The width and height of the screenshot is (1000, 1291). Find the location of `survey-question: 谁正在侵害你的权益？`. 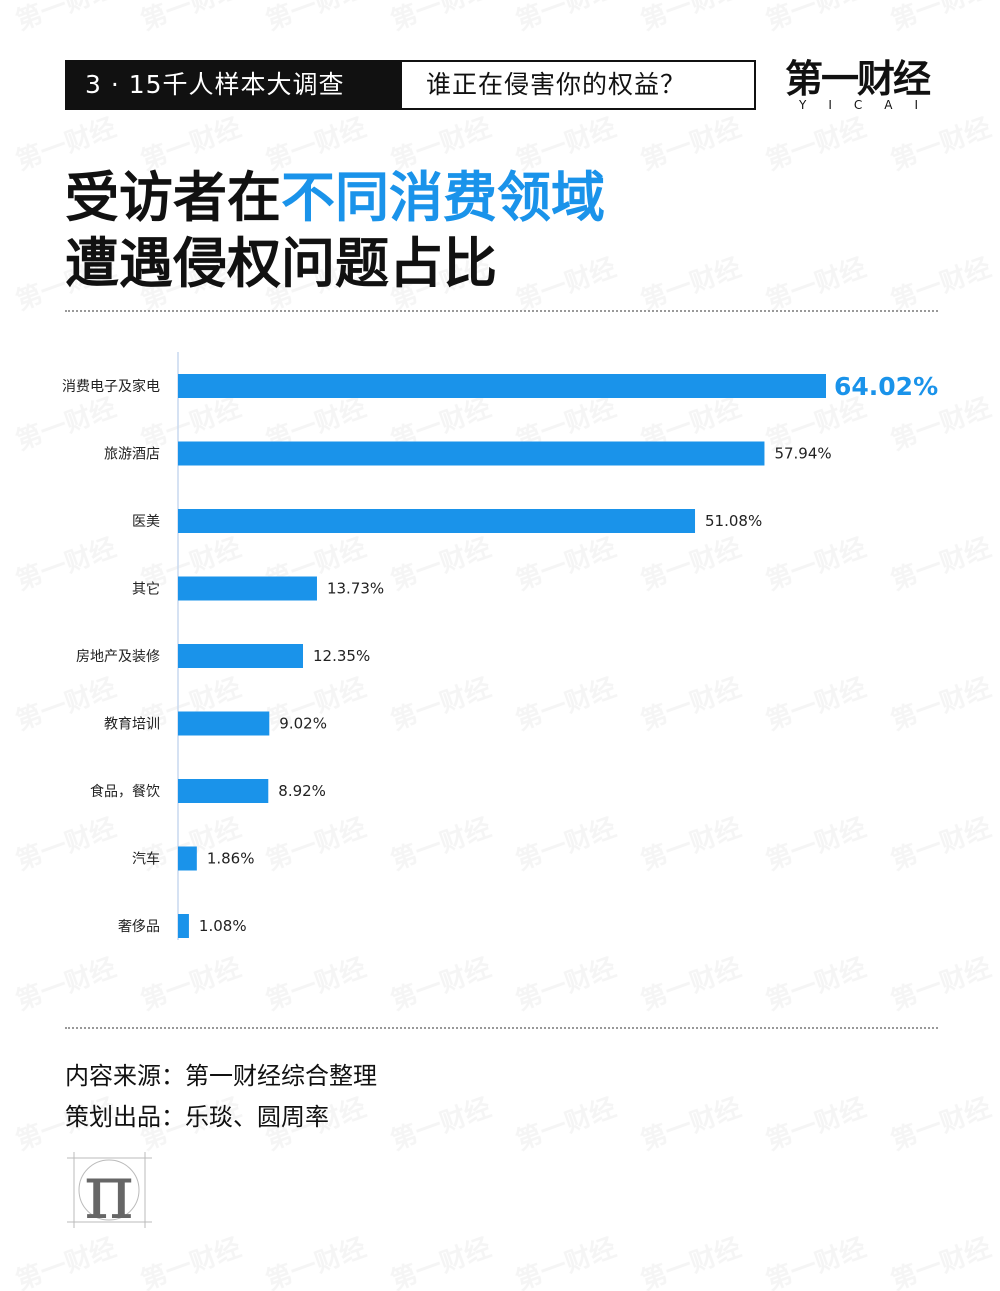

survey-question: 谁正在侵害你的权益？ is located at coordinates (578, 85).